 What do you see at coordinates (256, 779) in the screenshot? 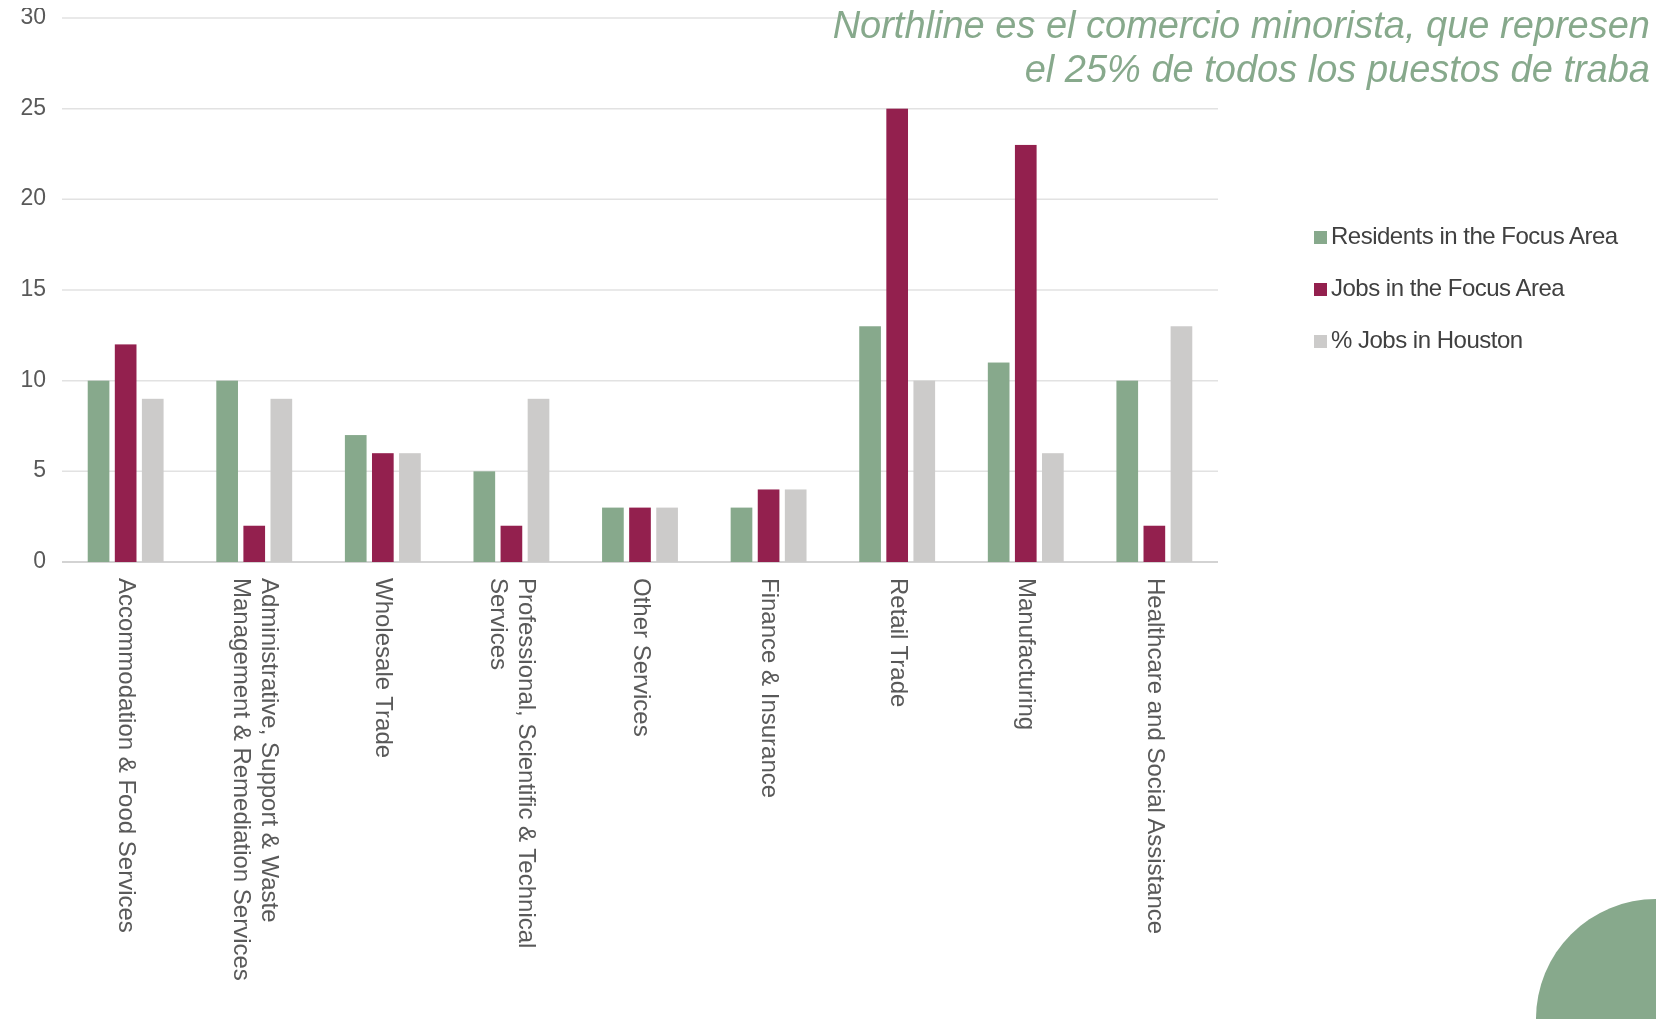
I see `x-tick-label: Administrative, Support & Waste Management & Remediation Services` at bounding box center [256, 779].